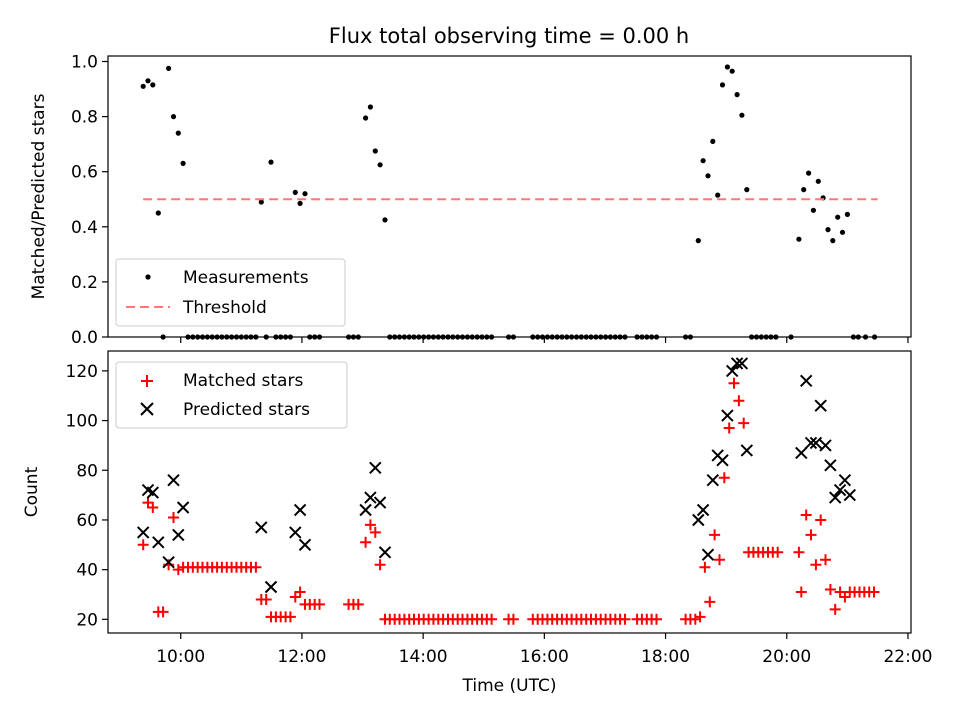 The height and width of the screenshot is (720, 960). What do you see at coordinates (84, 63) in the screenshot?
I see `y-tick-label: 1.0` at bounding box center [84, 63].